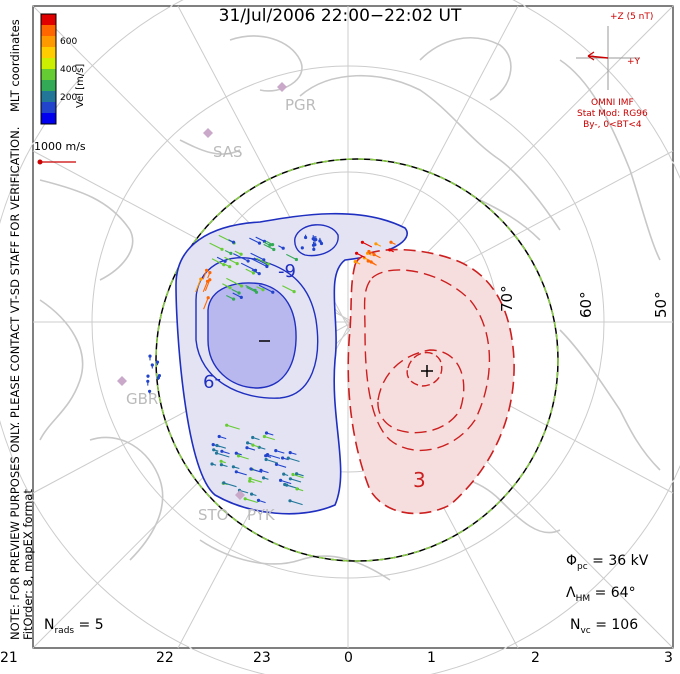  I want to click on mlt-label-2: 2, so click(535, 658).